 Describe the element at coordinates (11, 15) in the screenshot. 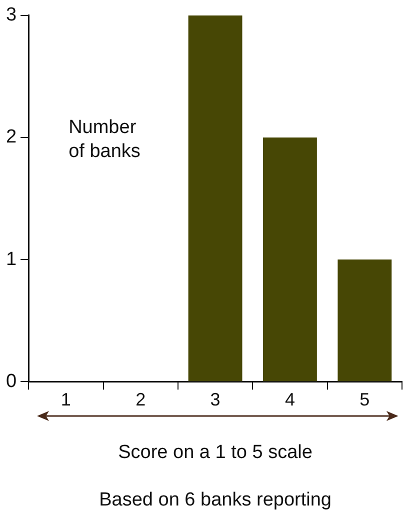

I see `y-tick-label: 3` at that location.